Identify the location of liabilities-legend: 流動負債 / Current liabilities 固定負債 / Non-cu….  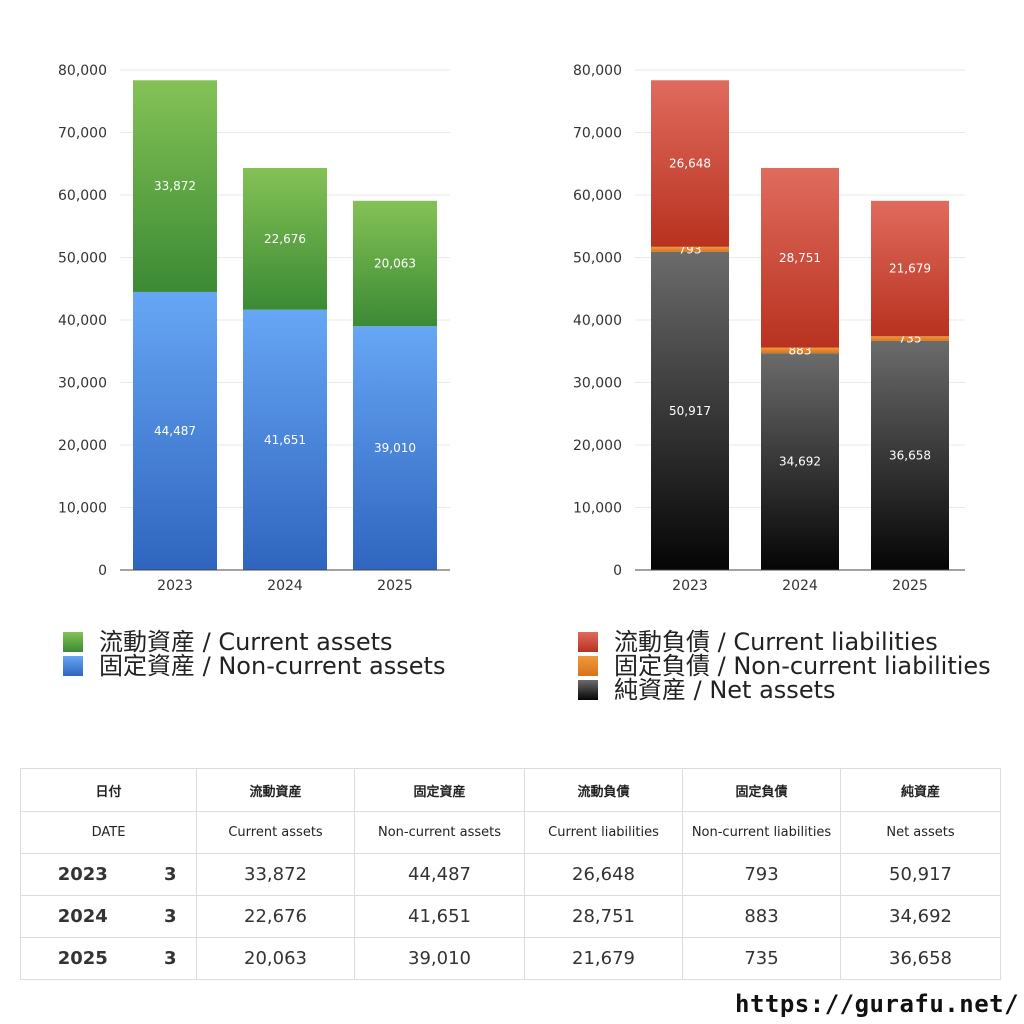
(784, 666).